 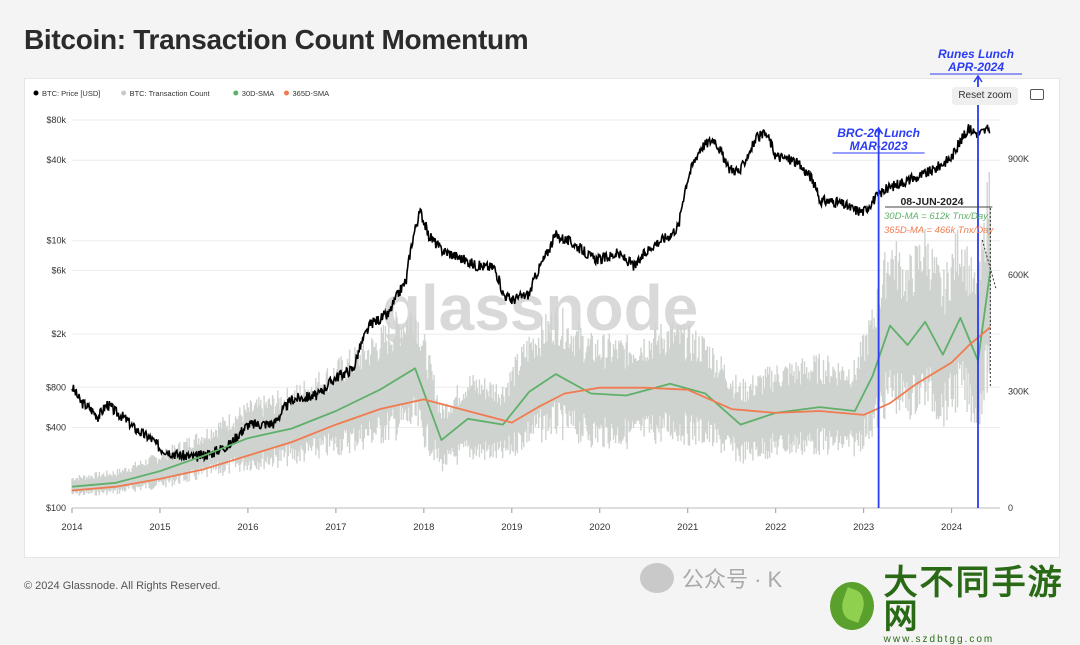 I want to click on left-axis-tick-label: $100, so click(x=56, y=508).